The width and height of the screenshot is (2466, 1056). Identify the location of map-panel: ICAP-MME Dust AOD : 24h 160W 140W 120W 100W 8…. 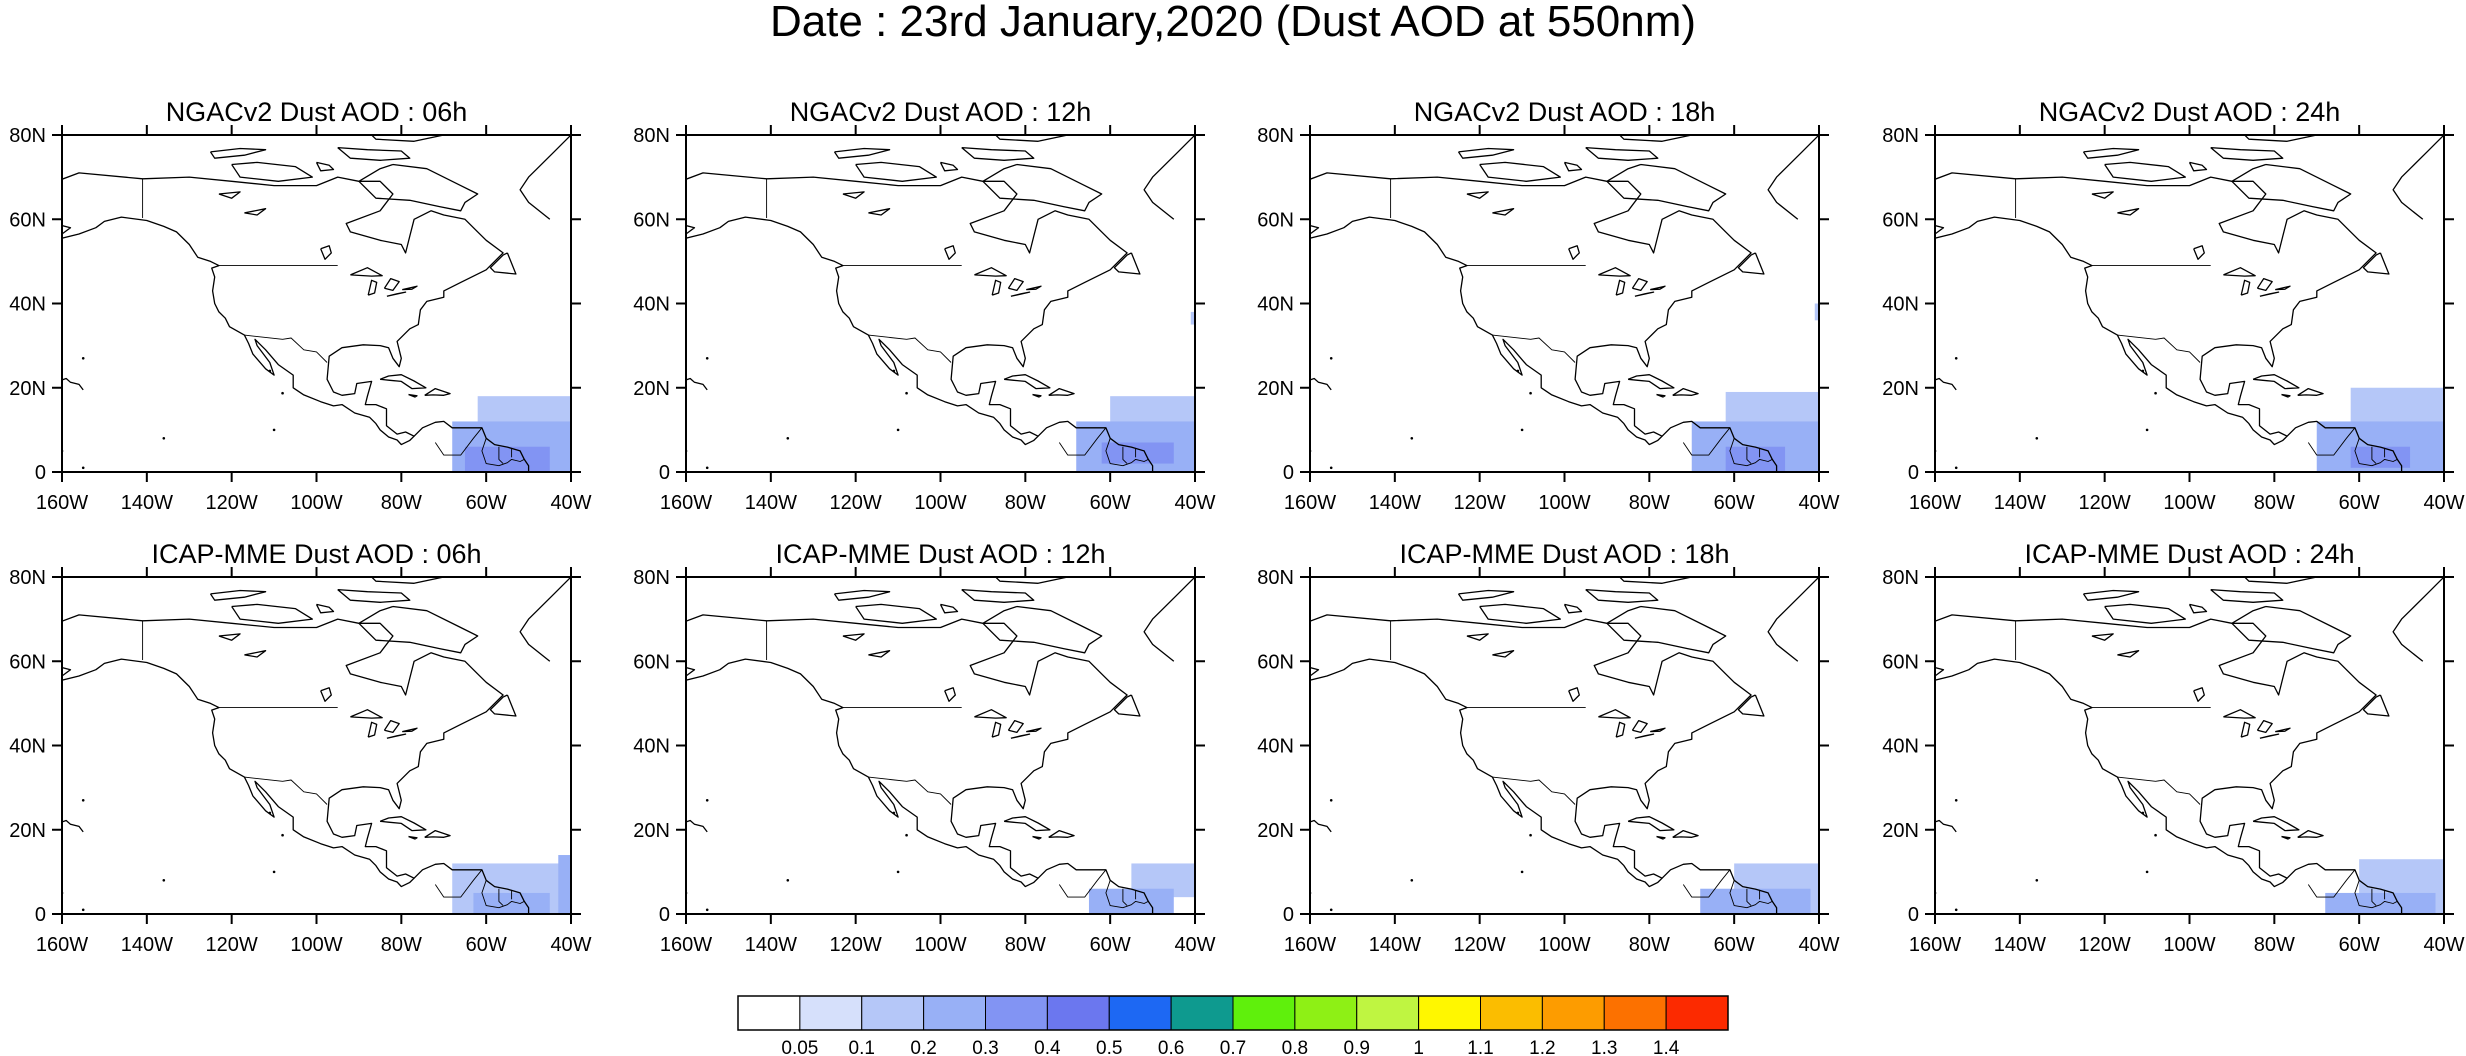
(2173, 747).